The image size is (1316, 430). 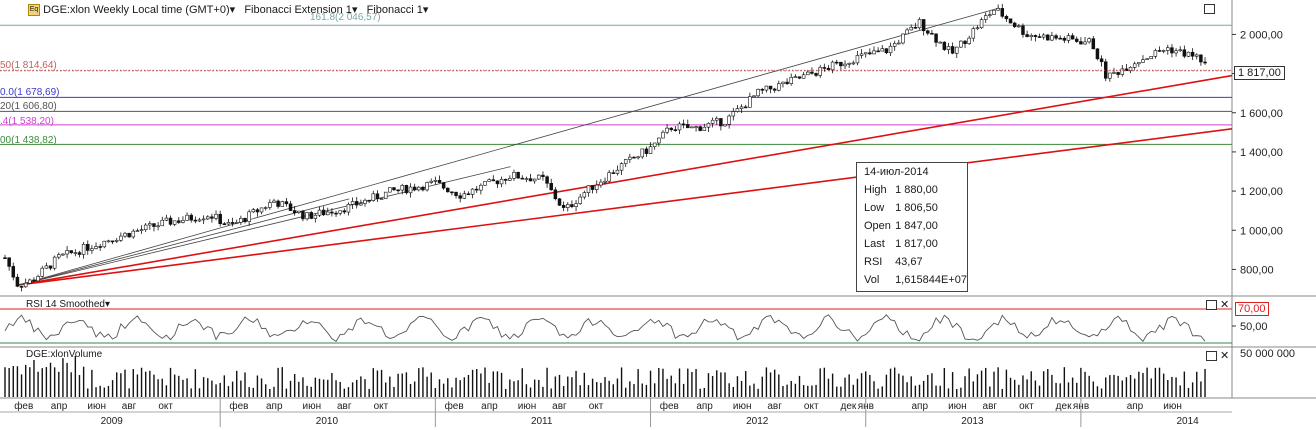 What do you see at coordinates (990, 406) in the screenshot?
I see `x-month-label: авг` at bounding box center [990, 406].